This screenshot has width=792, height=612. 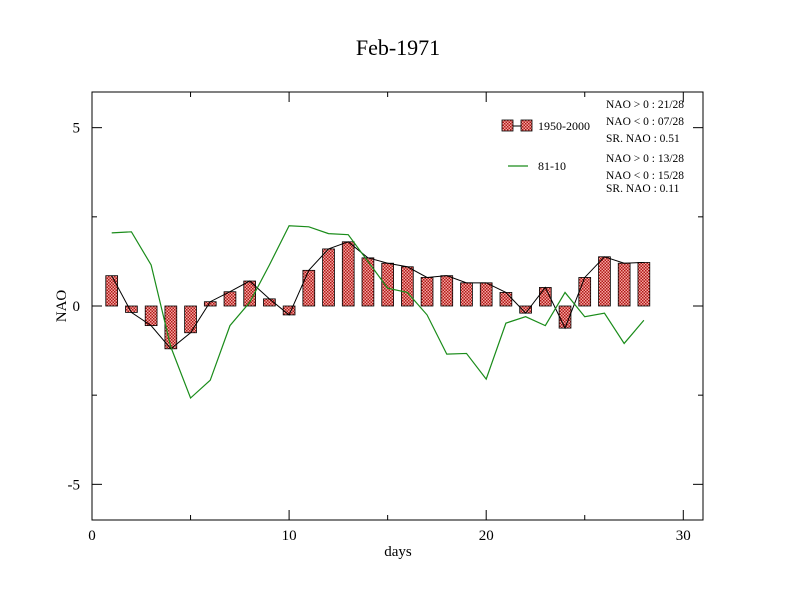 I want to click on series-line-1950-2000, so click(x=377, y=295).